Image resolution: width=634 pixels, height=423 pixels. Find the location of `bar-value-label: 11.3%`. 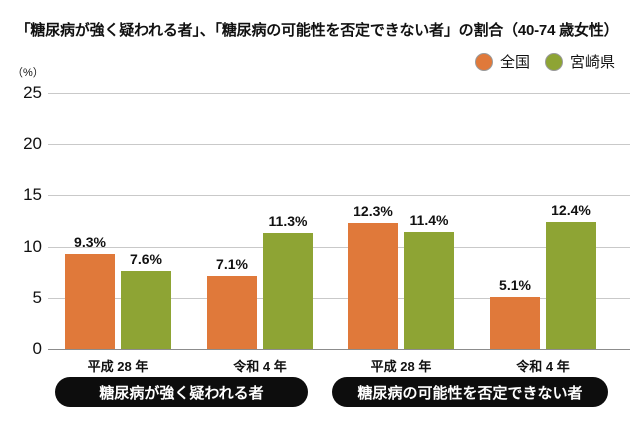

bar-value-label: 11.3% is located at coordinates (288, 221).